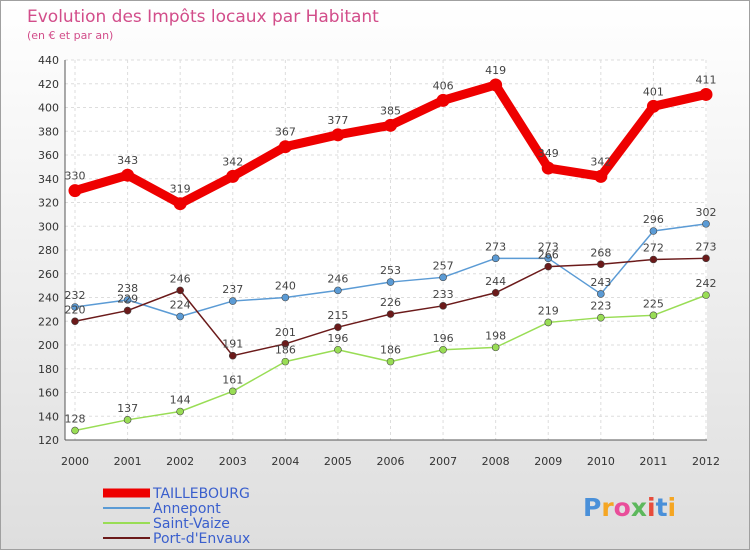 Image resolution: width=750 pixels, height=550 pixels. What do you see at coordinates (48, 345) in the screenshot?
I see `y-tick-label: 200` at bounding box center [48, 345].